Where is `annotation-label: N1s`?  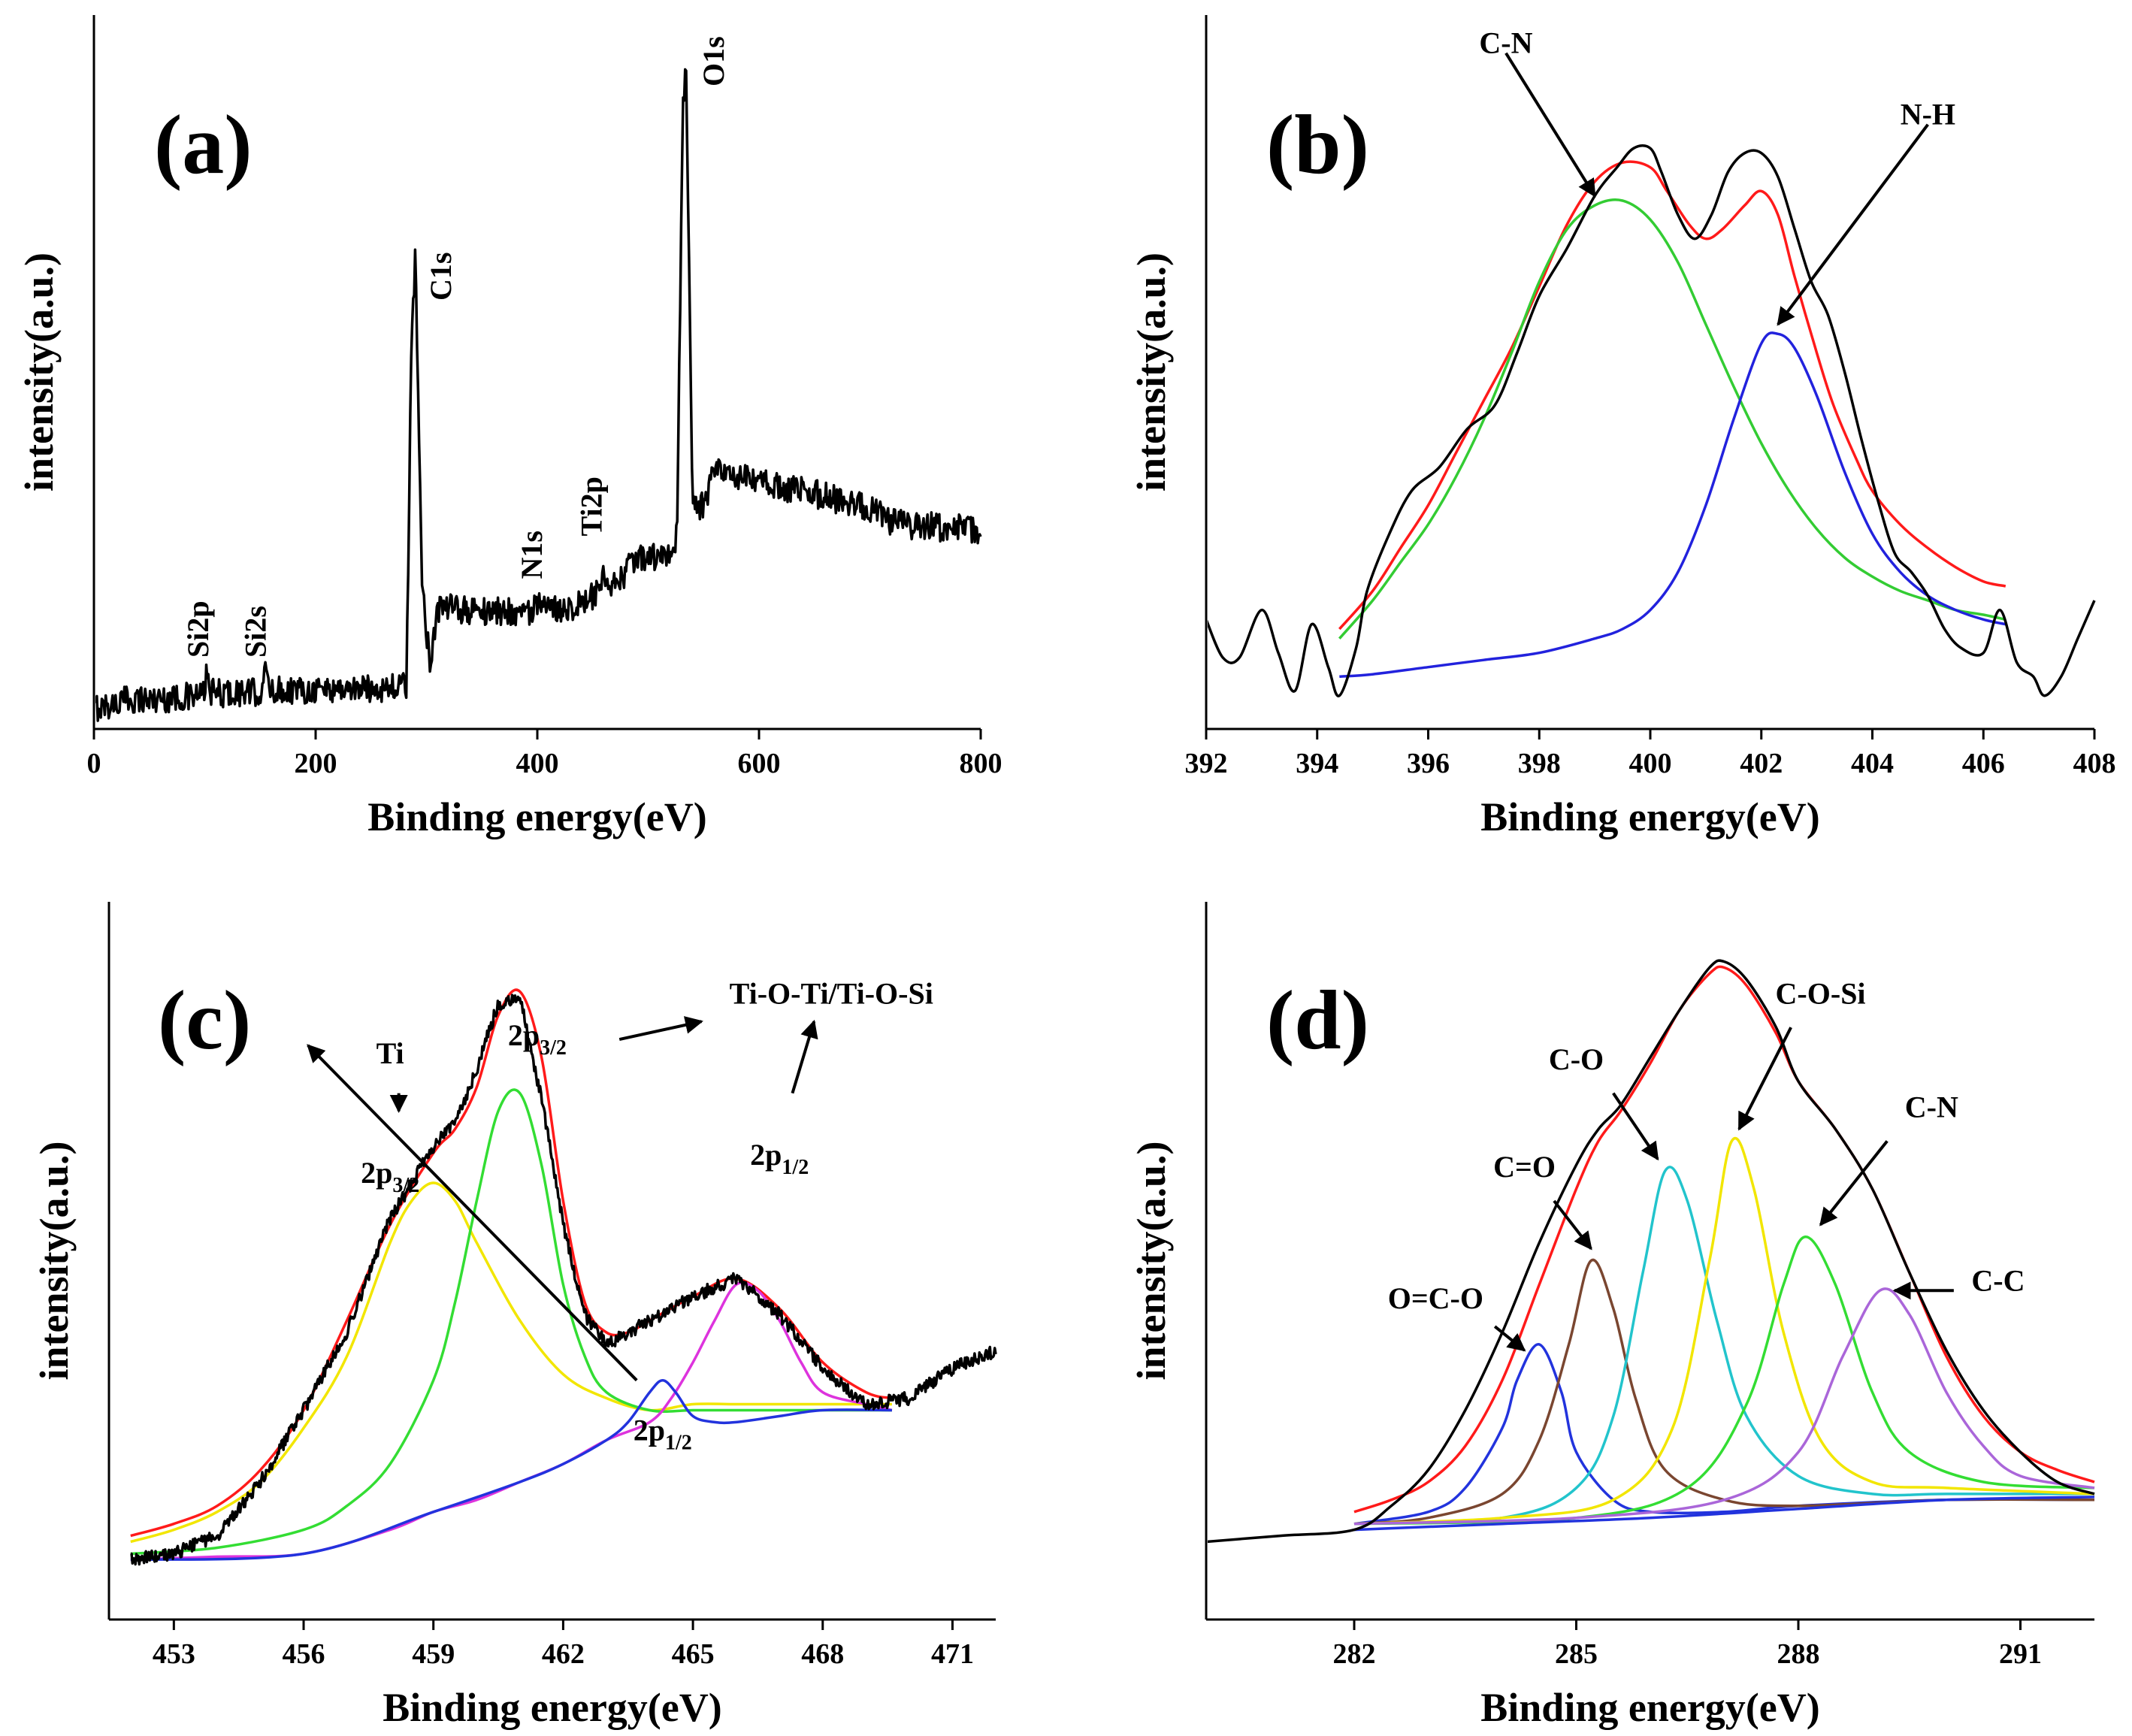
annotation-label: N1s is located at coordinates (532, 555).